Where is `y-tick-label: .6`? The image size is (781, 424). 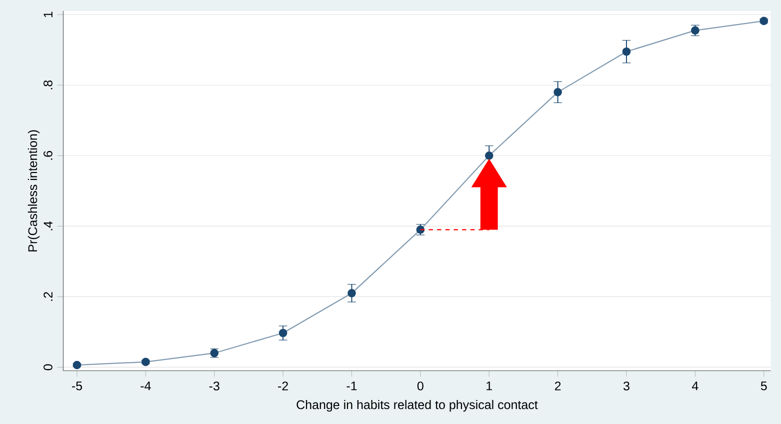 y-tick-label: .6 is located at coordinates (48, 155).